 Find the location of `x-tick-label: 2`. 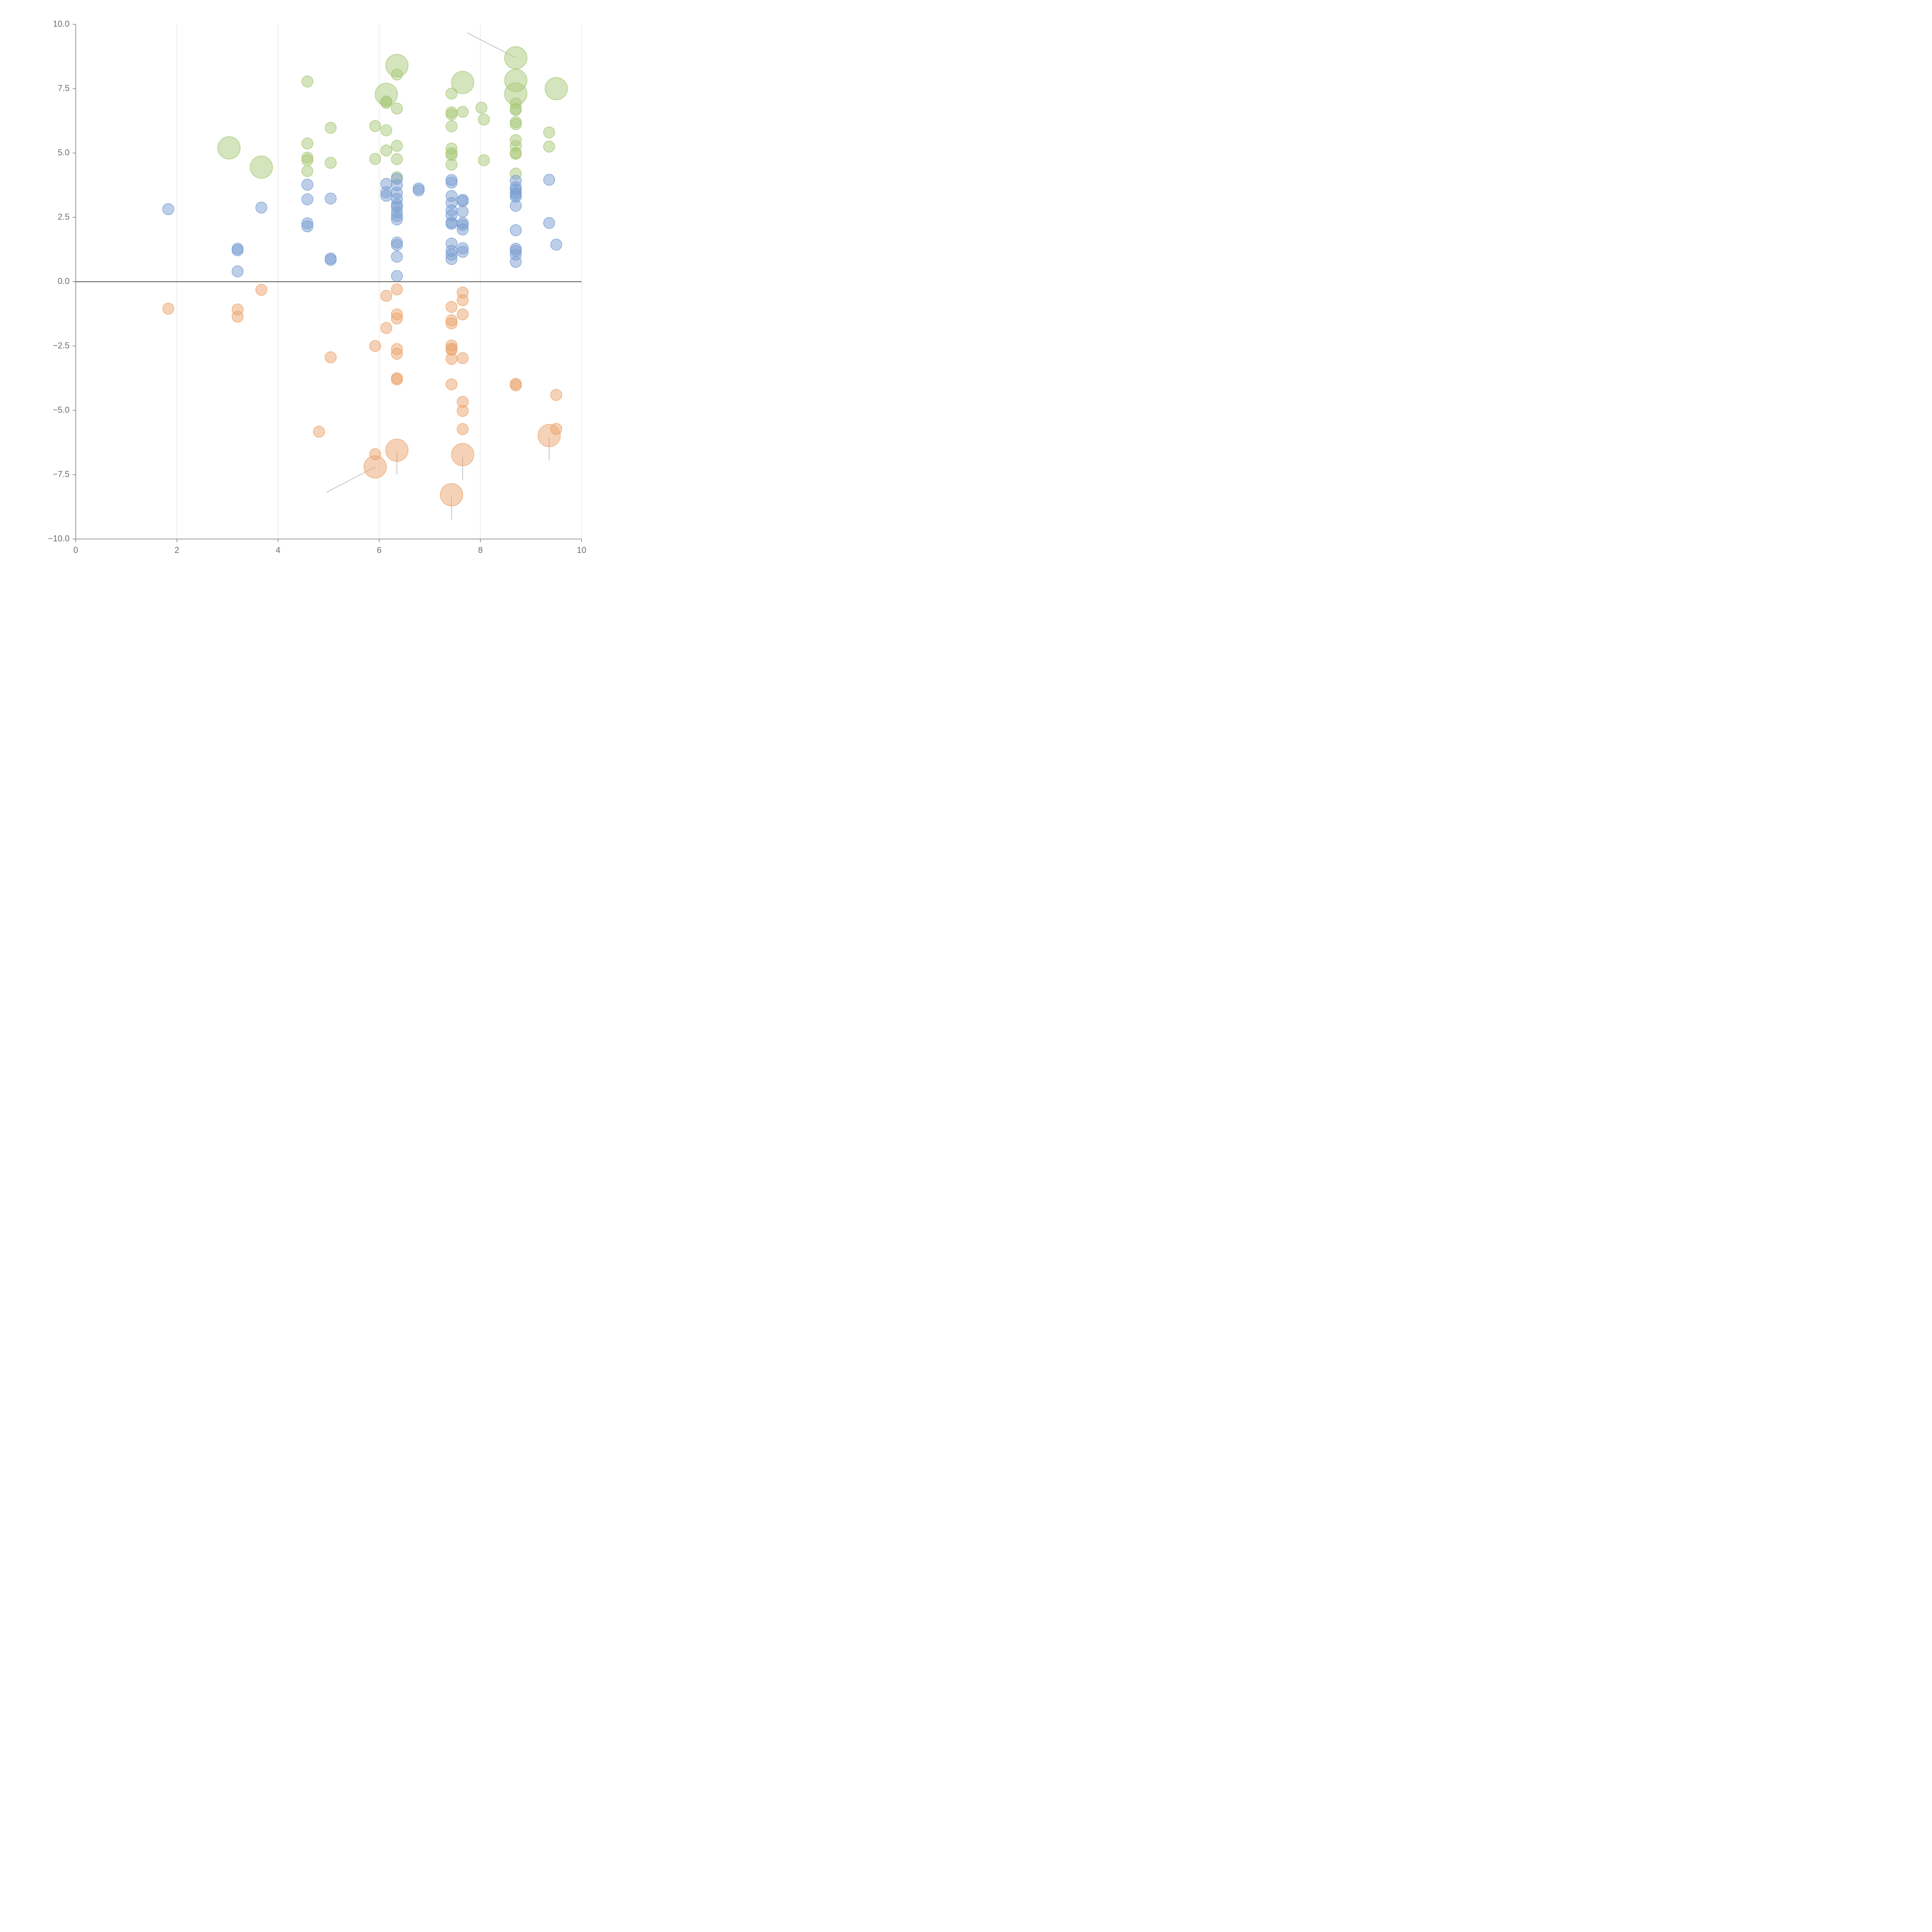

x-tick-label: 2 is located at coordinates (177, 550).